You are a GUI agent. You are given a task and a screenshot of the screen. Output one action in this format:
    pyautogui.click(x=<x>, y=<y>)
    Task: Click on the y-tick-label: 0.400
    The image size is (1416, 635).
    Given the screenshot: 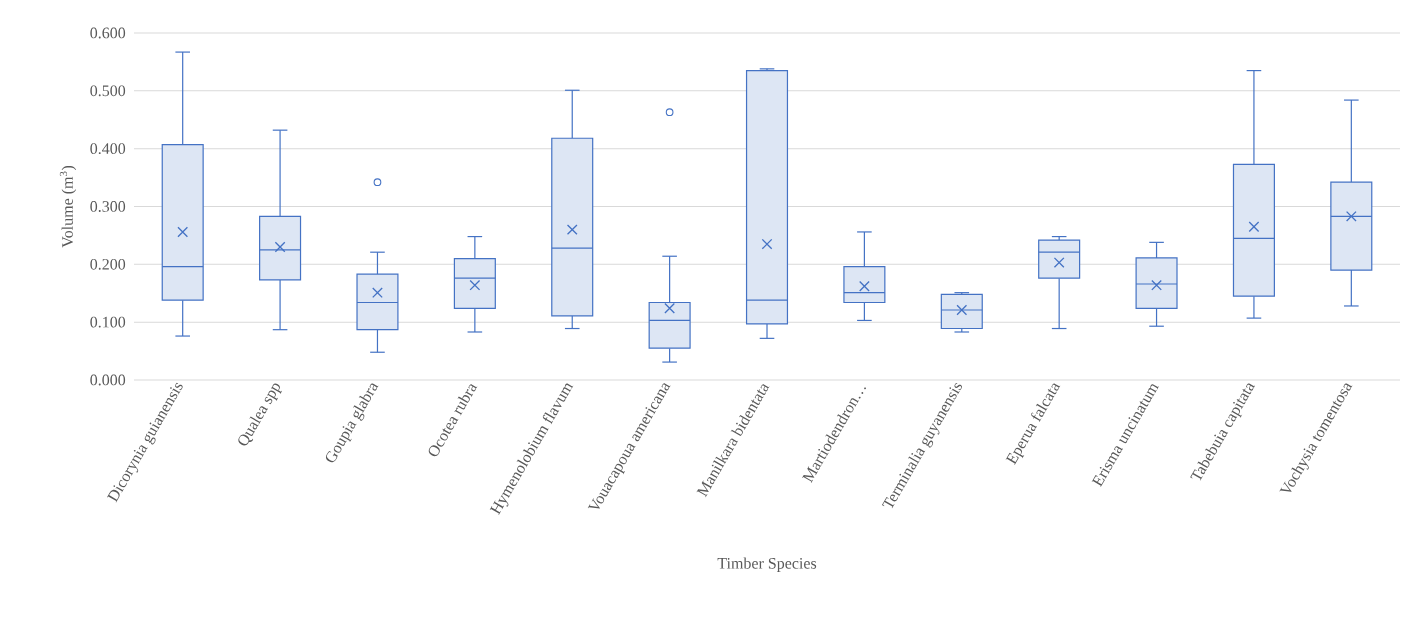 What is the action you would take?
    pyautogui.click(x=108, y=149)
    